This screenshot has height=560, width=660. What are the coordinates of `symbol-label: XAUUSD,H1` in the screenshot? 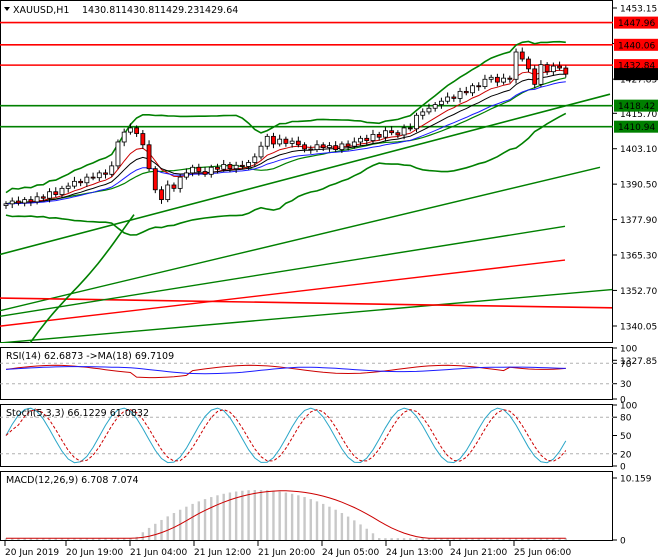 It's located at (41, 10).